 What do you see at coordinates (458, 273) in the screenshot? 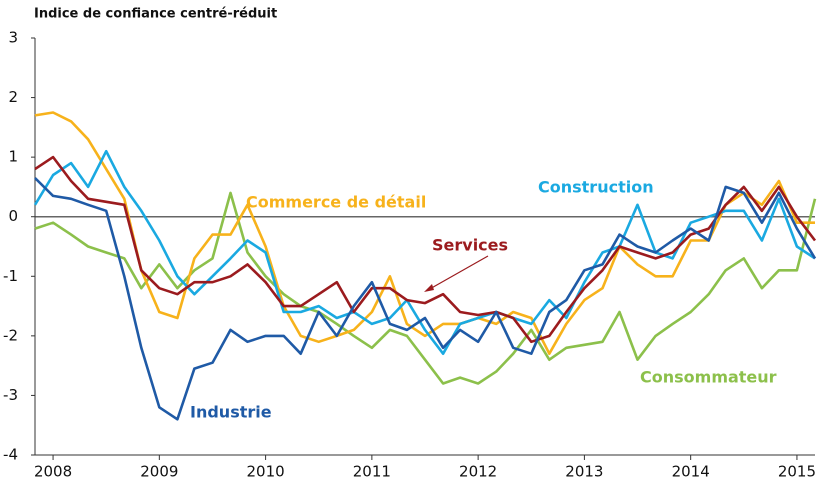
I see `arrow` at bounding box center [458, 273].